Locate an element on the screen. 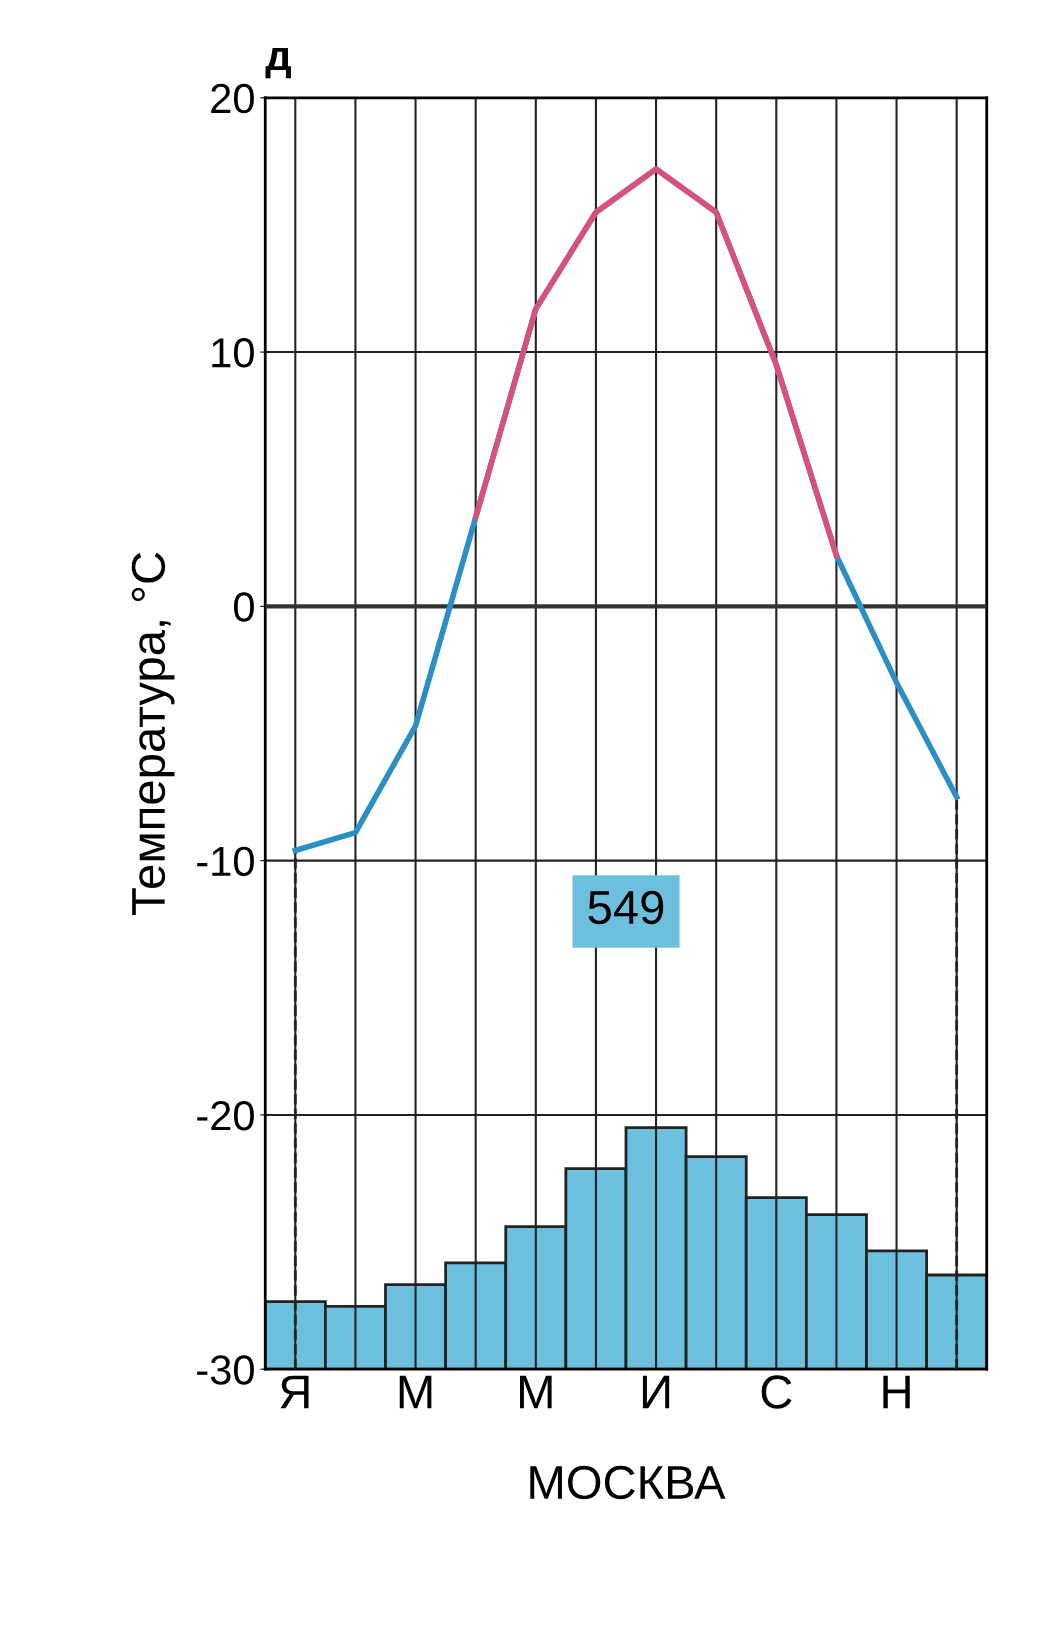 This screenshot has width=1061, height=1630. y-tick-label: -20 is located at coordinates (225, 1115).